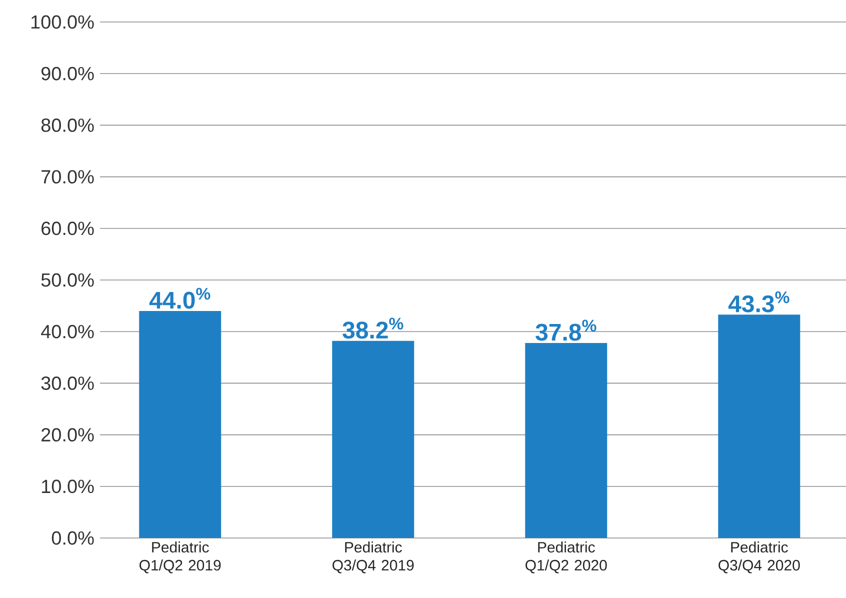 Image resolution: width=846 pixels, height=598 pixels. I want to click on y-tick-label: 80.0%, so click(67, 125).